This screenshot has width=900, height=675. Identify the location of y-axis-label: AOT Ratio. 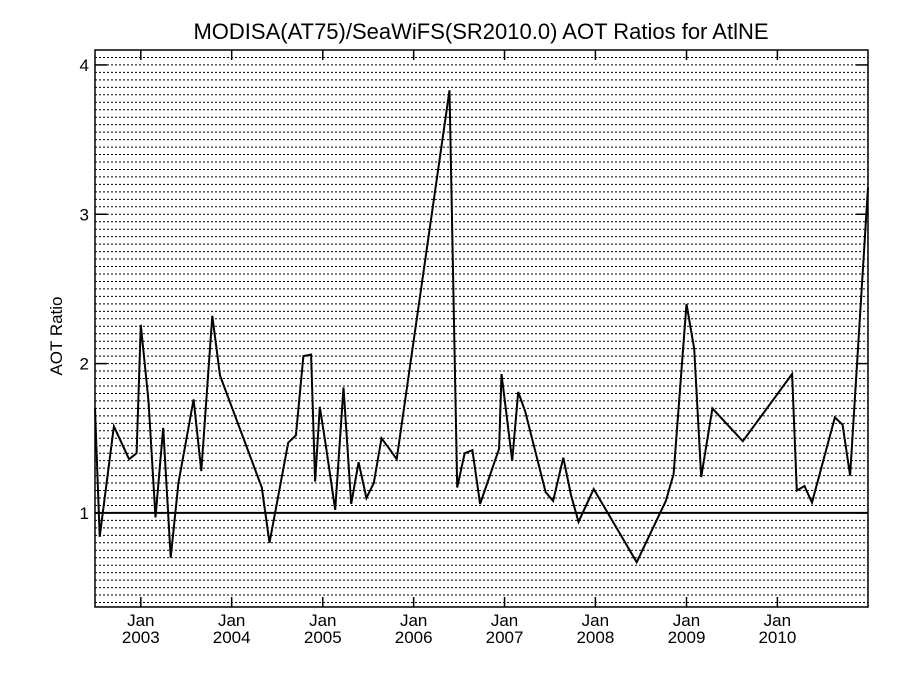
(56, 335).